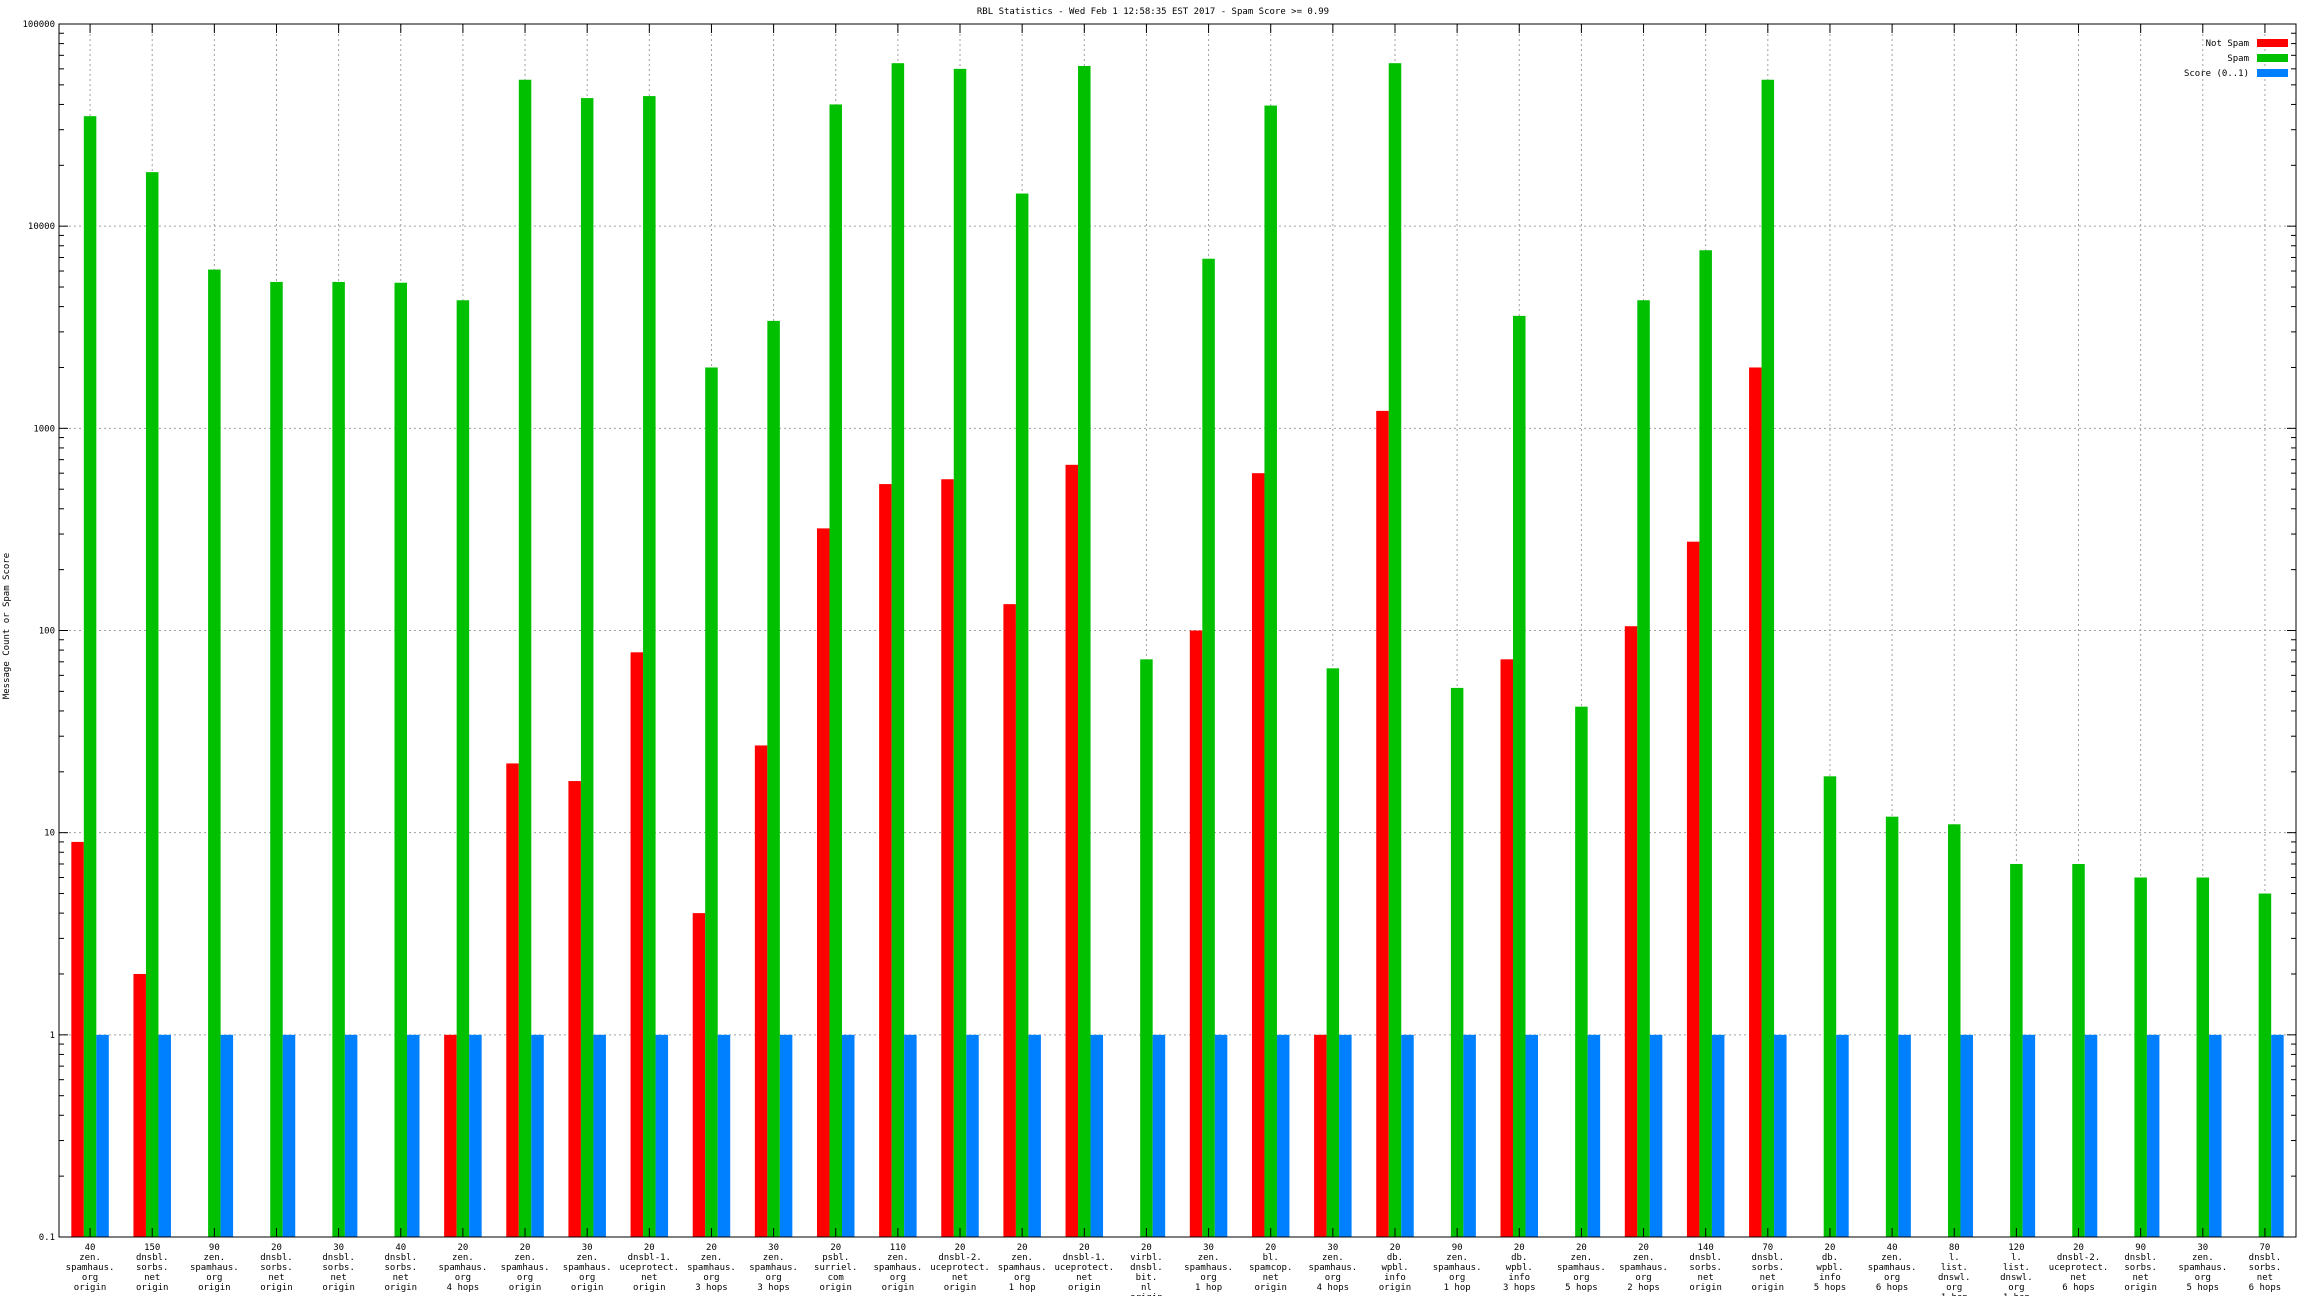 Image resolution: width=2304 pixels, height=1296 pixels. Describe the element at coordinates (1270, 1268) in the screenshot. I see `x-category-label: 20 bl. spamcop. net origin` at that location.